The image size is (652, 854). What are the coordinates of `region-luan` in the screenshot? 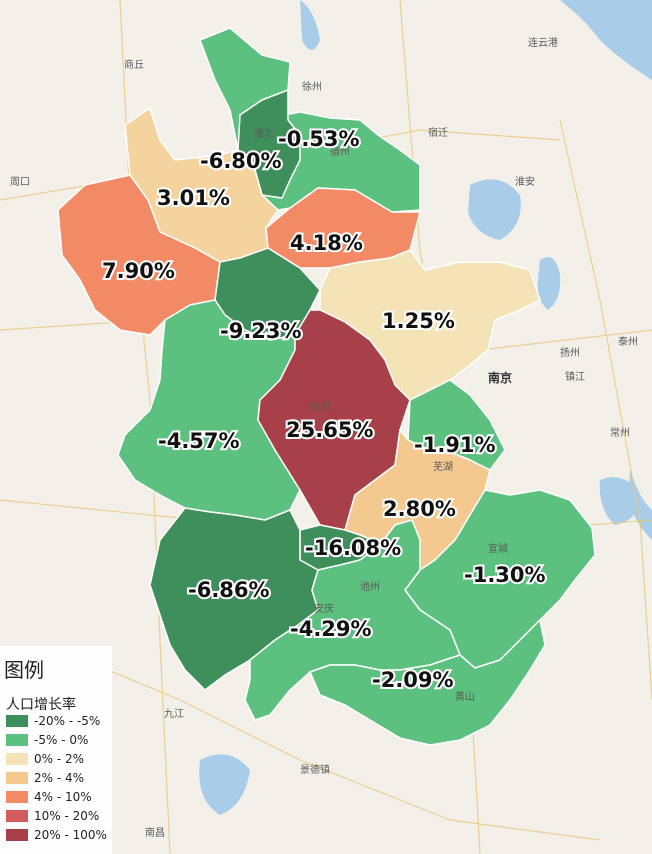 It's located at (209, 410).